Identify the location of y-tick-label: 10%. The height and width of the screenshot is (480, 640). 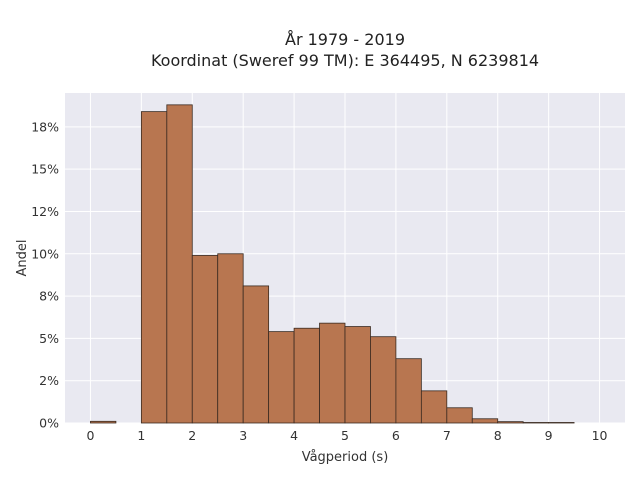
(45, 253).